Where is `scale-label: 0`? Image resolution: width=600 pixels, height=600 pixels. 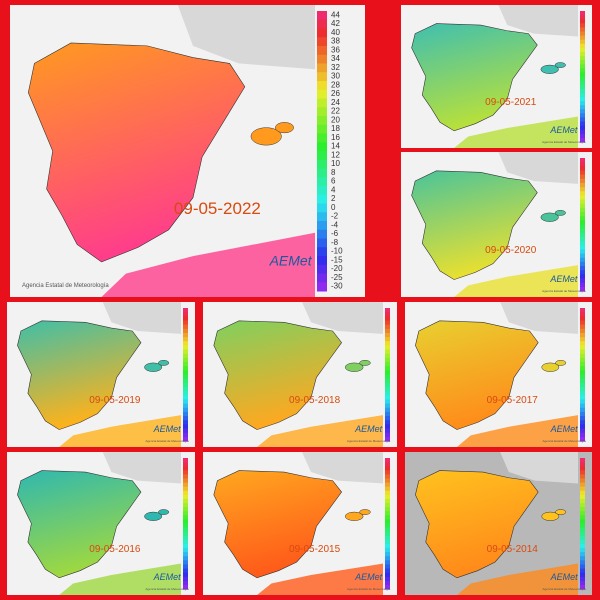 scale-label: 0 is located at coordinates (333, 207).